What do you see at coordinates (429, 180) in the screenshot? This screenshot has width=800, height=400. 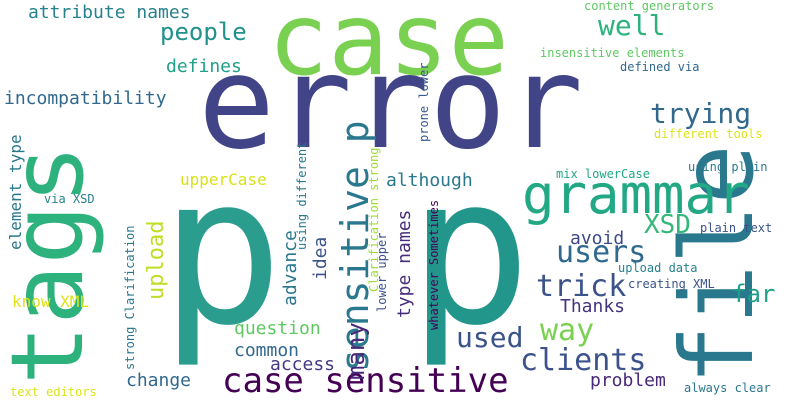 I see `word-although: although` at bounding box center [429, 180].